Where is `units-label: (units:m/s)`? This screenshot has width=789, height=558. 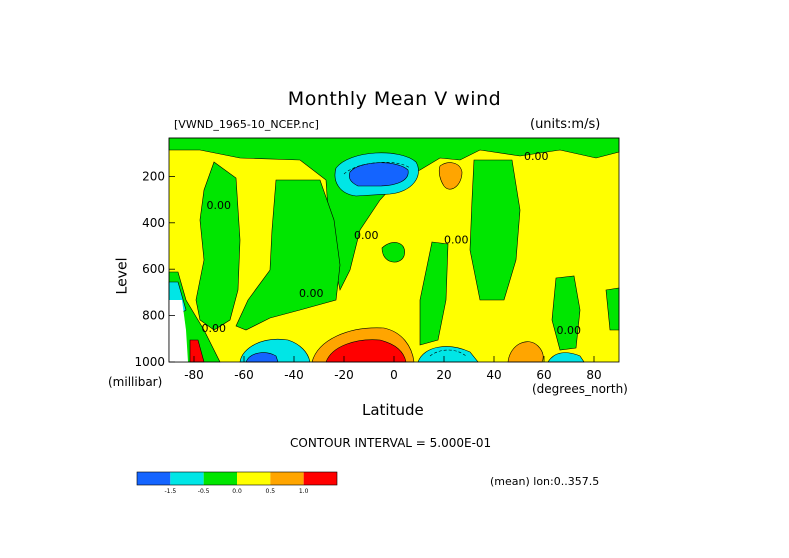 units-label: (units:m/s) is located at coordinates (565, 124).